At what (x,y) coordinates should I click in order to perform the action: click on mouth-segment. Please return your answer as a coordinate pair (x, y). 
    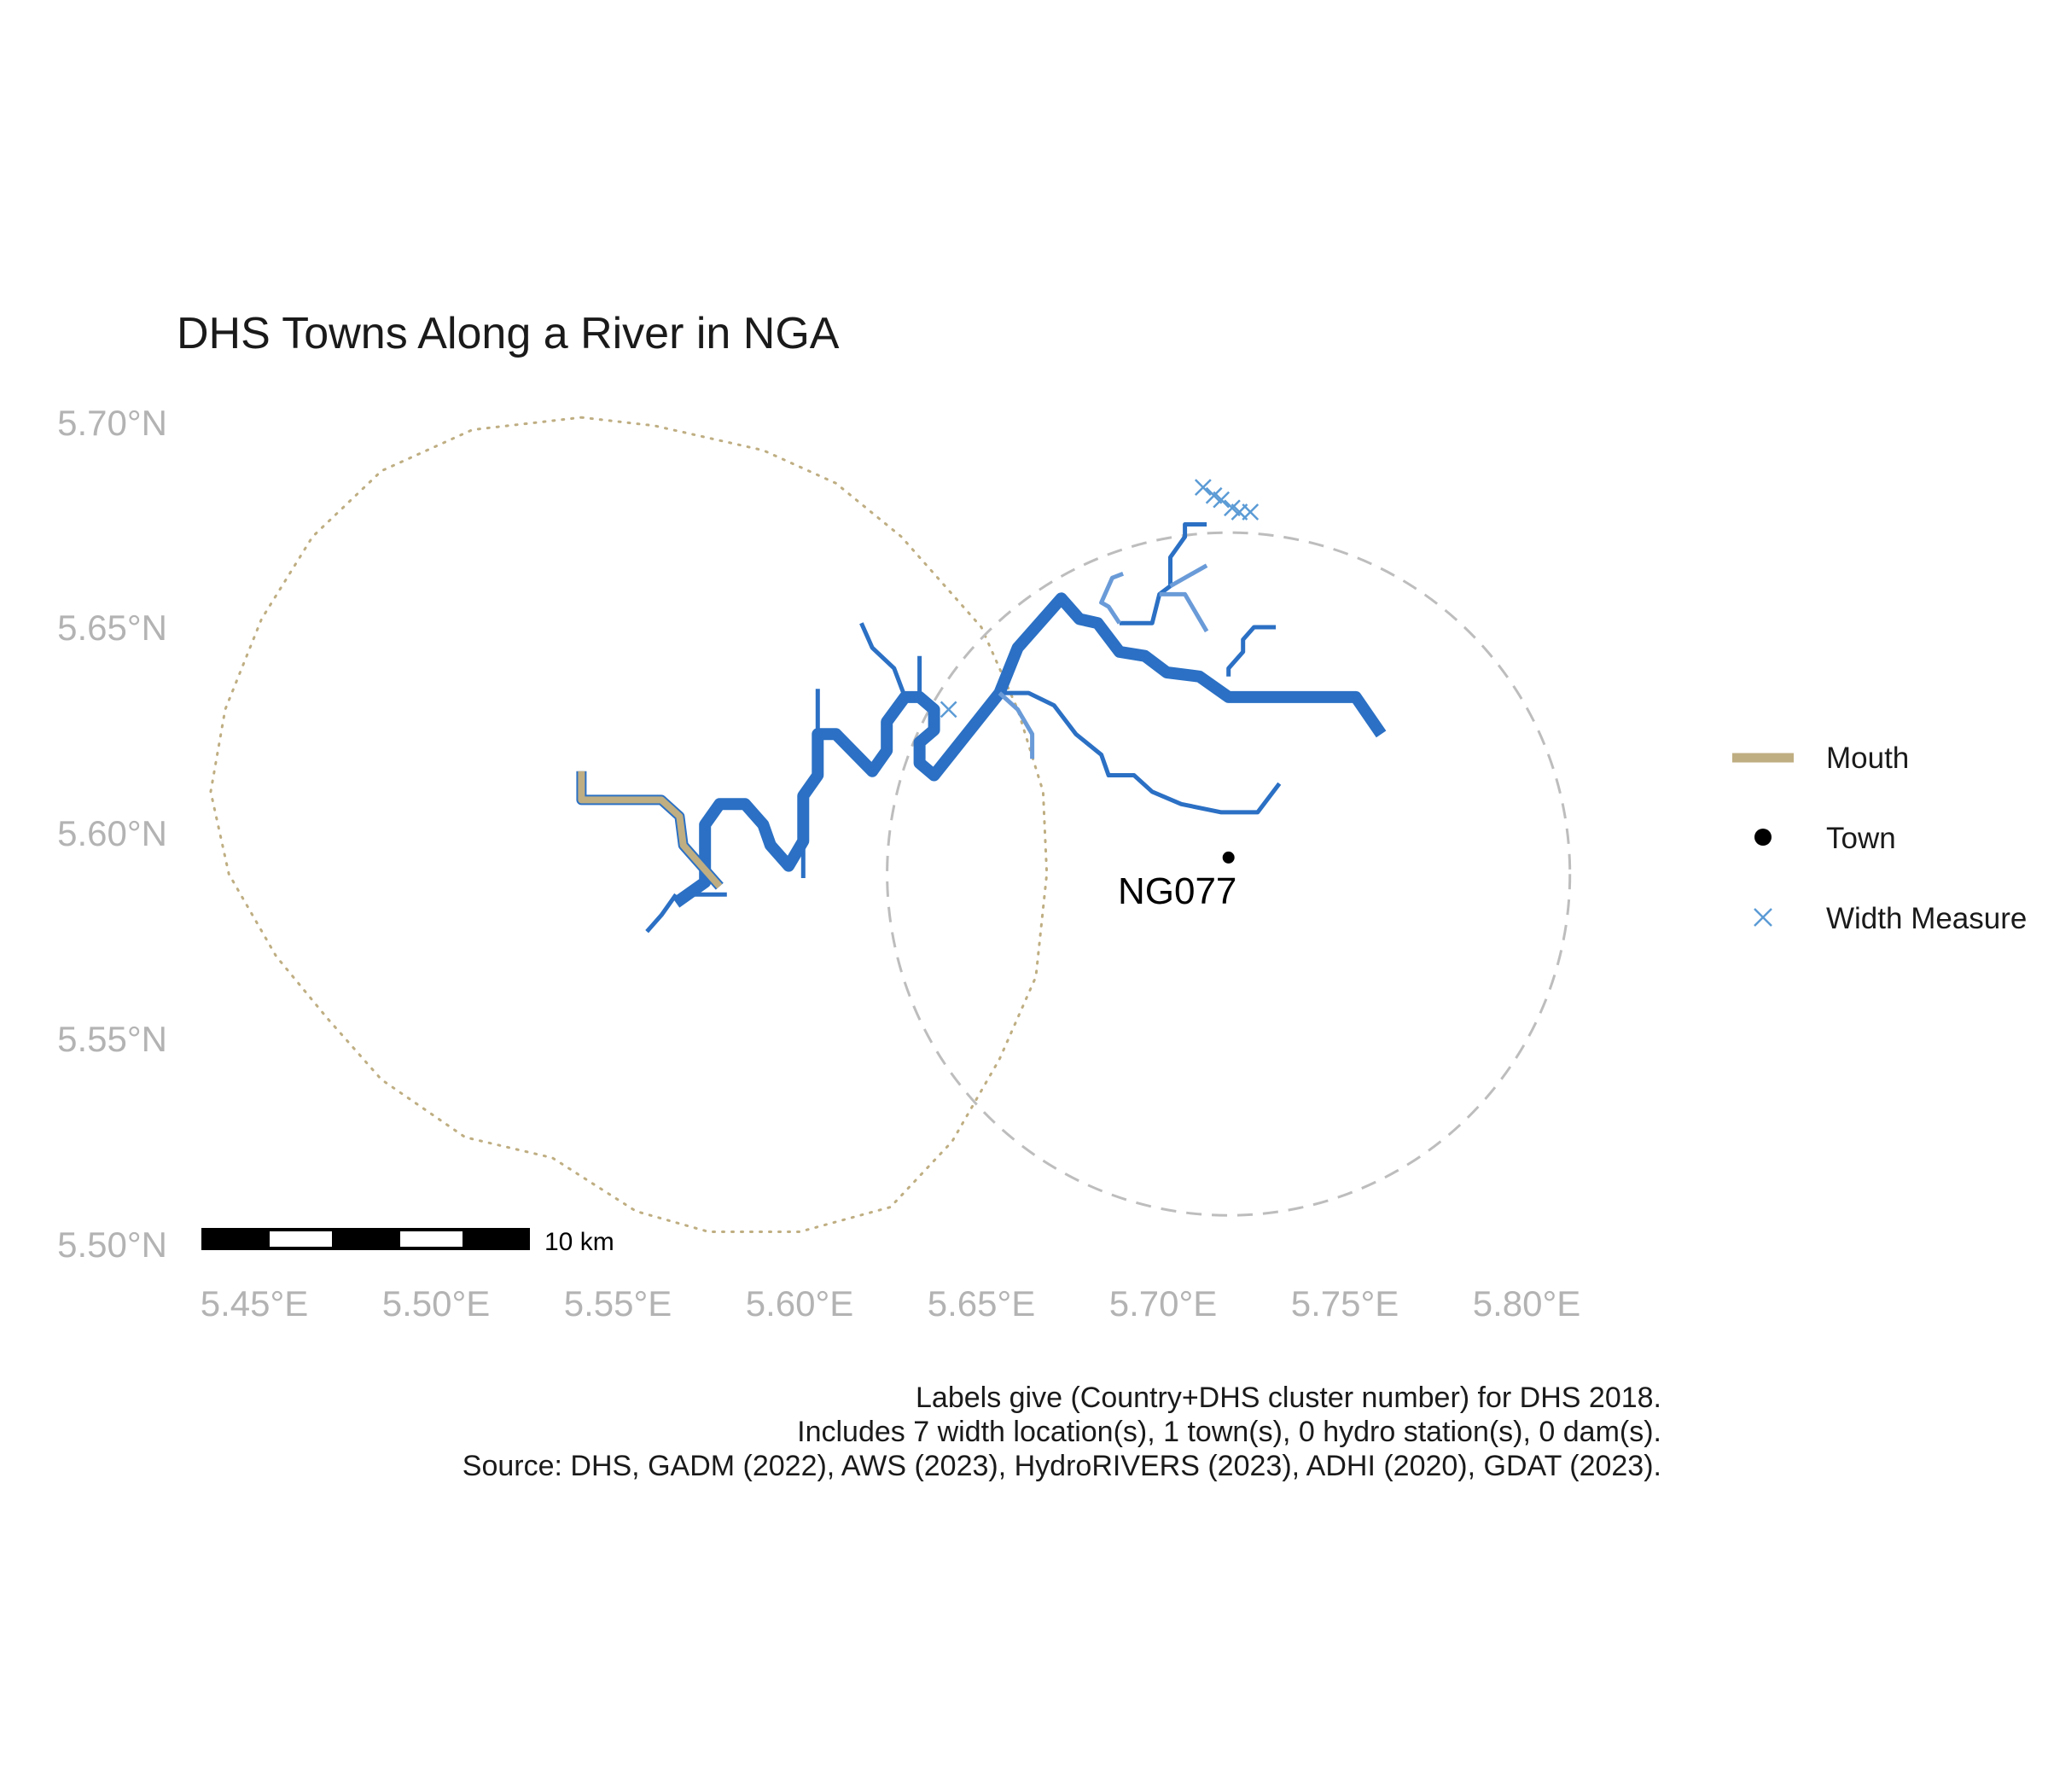
    Looking at the image, I should click on (650, 830).